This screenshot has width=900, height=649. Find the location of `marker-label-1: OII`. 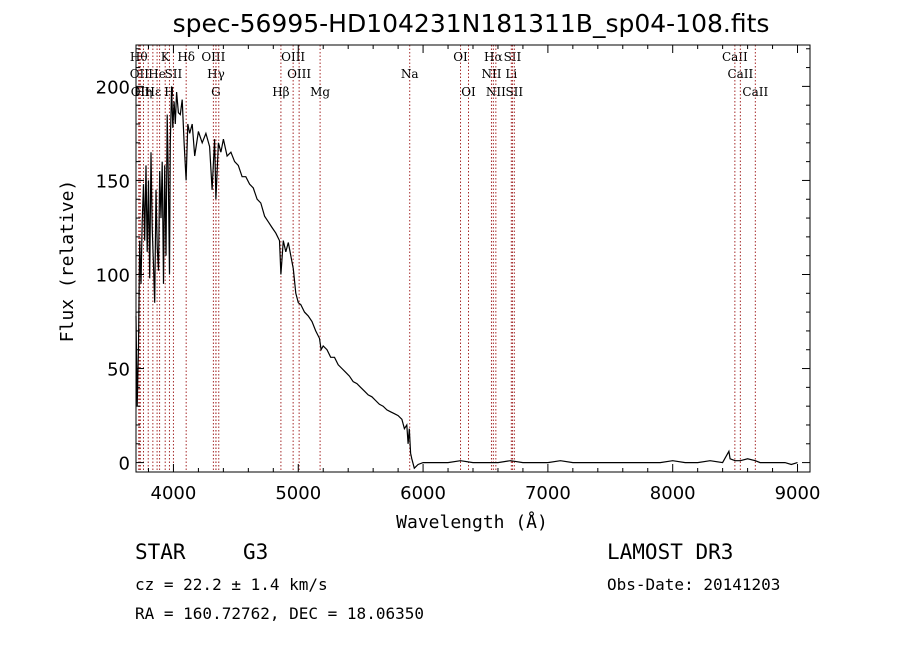

marker-label-1: OII is located at coordinates (140, 74).